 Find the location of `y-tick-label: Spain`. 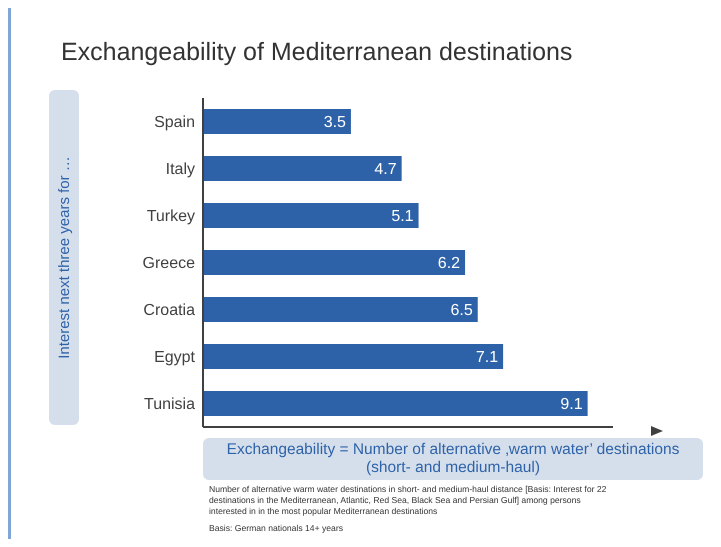

y-tick-label: Spain is located at coordinates (174, 123).